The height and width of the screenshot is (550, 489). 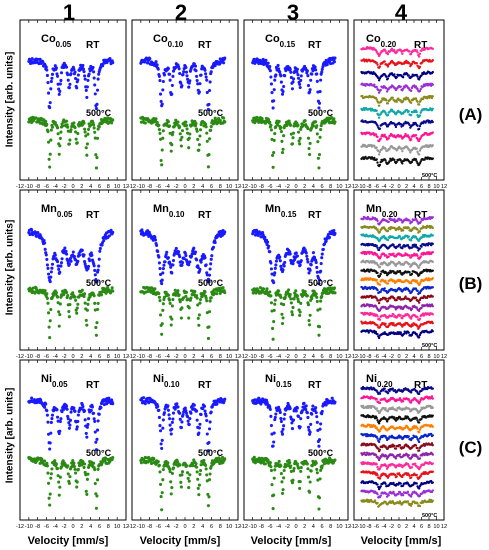 What do you see at coordinates (314, 215) in the screenshot?
I see `rt-label: RT` at bounding box center [314, 215].